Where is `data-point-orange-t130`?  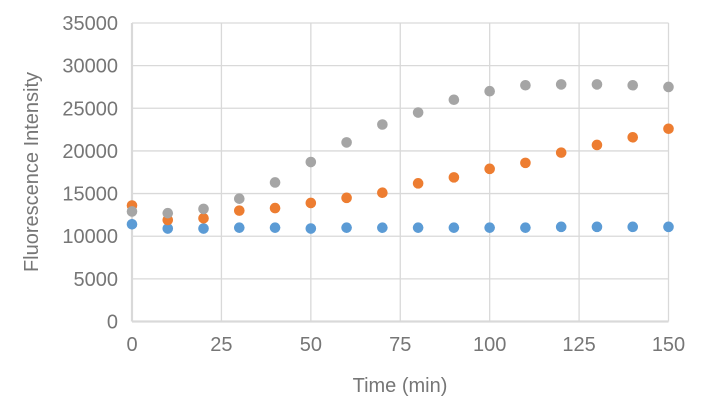
data-point-orange-t130 is located at coordinates (597, 145).